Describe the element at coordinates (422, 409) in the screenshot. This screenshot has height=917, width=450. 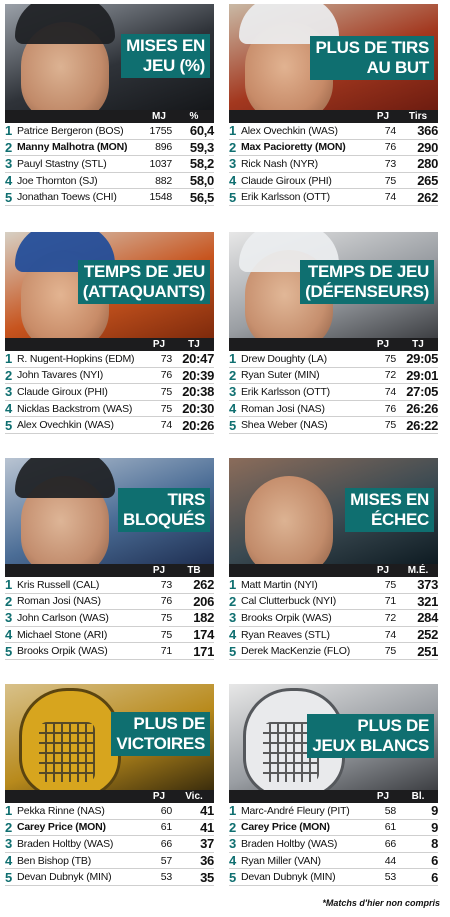
I see `stat-value: 26:26` at that location.